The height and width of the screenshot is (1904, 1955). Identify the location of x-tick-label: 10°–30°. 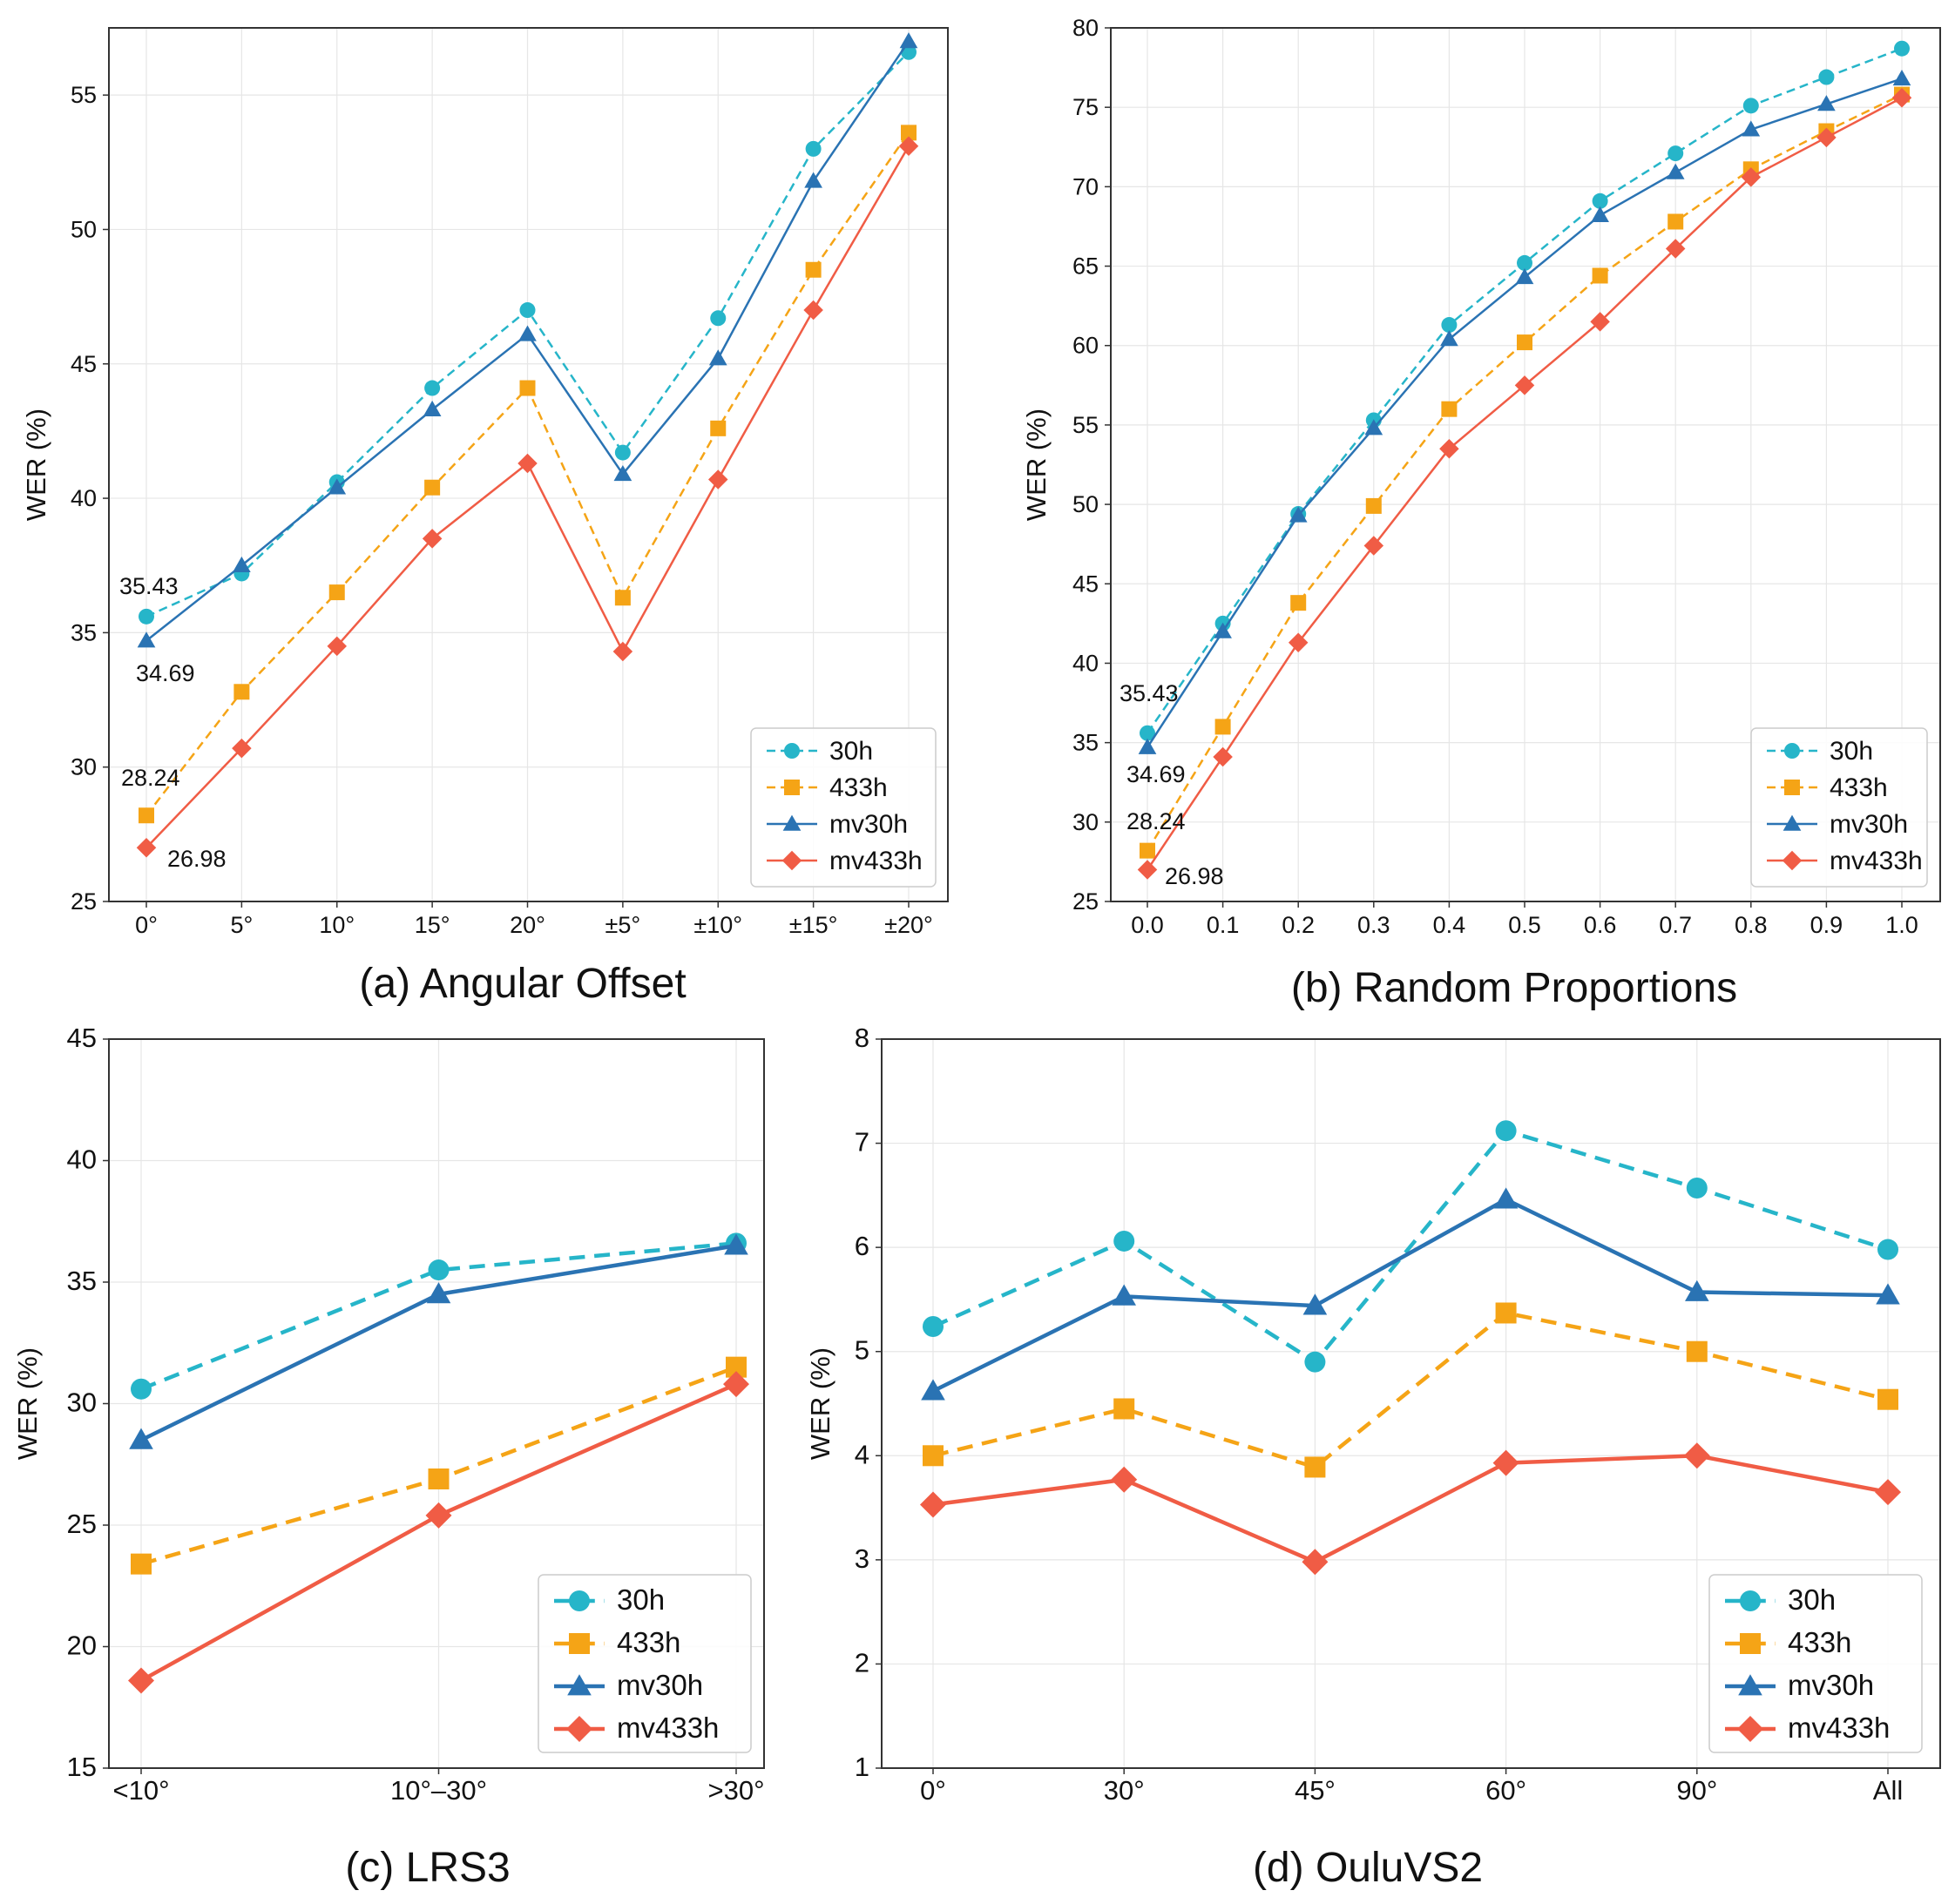
(439, 1790).